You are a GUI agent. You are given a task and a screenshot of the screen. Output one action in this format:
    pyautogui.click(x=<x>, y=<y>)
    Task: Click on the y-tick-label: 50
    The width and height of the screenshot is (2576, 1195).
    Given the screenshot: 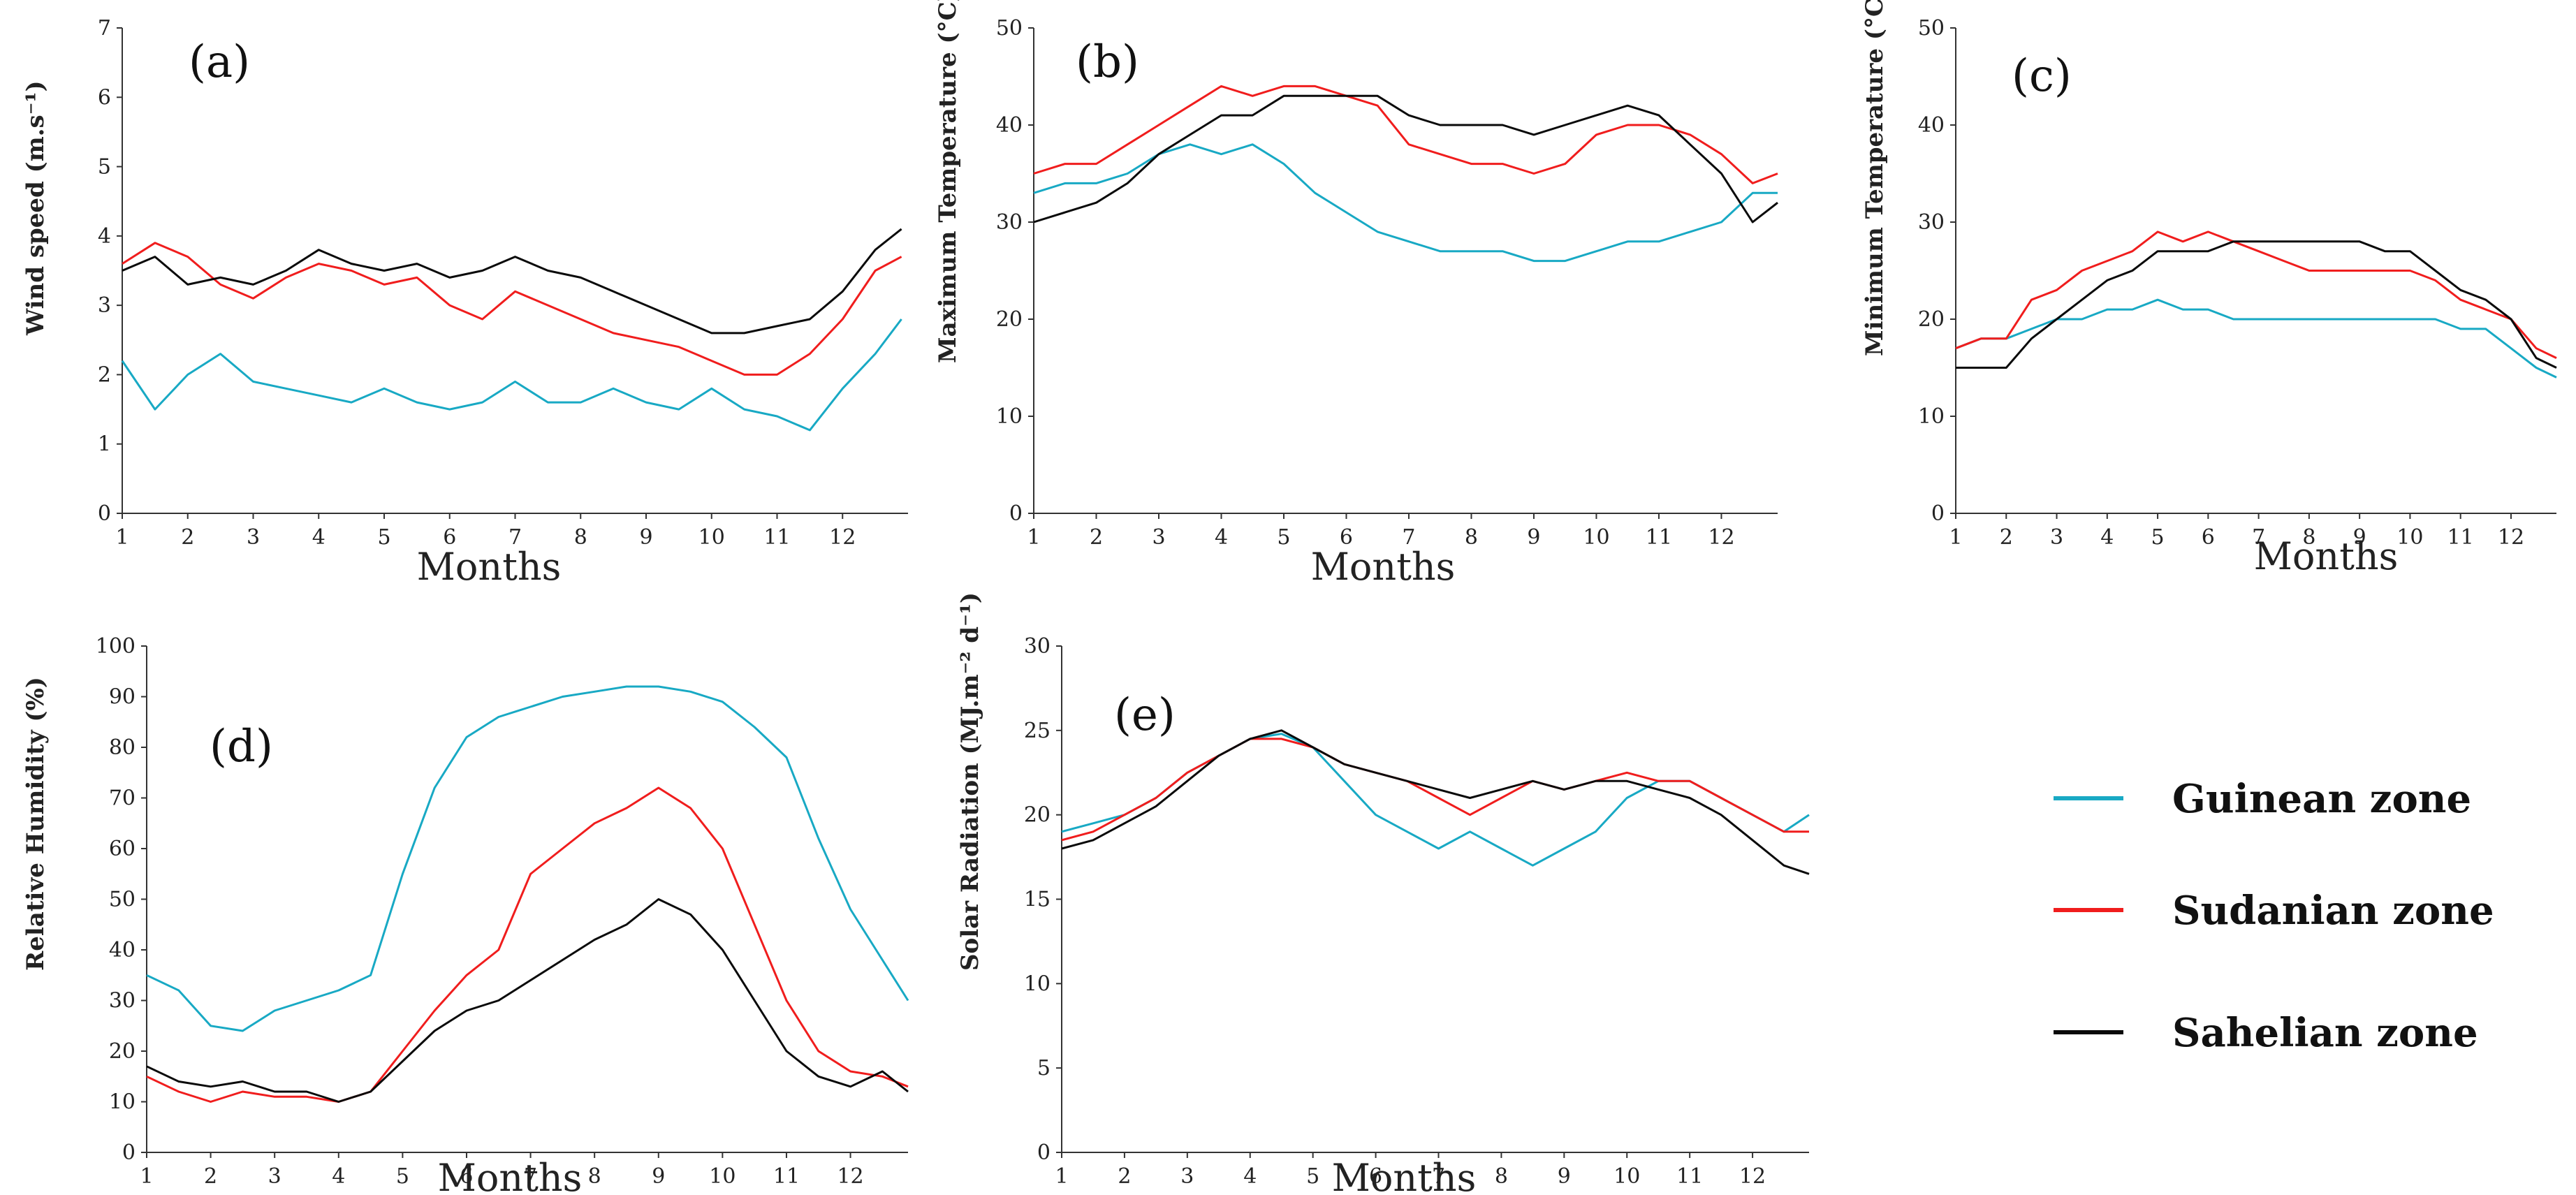 What is the action you would take?
    pyautogui.click(x=1932, y=28)
    